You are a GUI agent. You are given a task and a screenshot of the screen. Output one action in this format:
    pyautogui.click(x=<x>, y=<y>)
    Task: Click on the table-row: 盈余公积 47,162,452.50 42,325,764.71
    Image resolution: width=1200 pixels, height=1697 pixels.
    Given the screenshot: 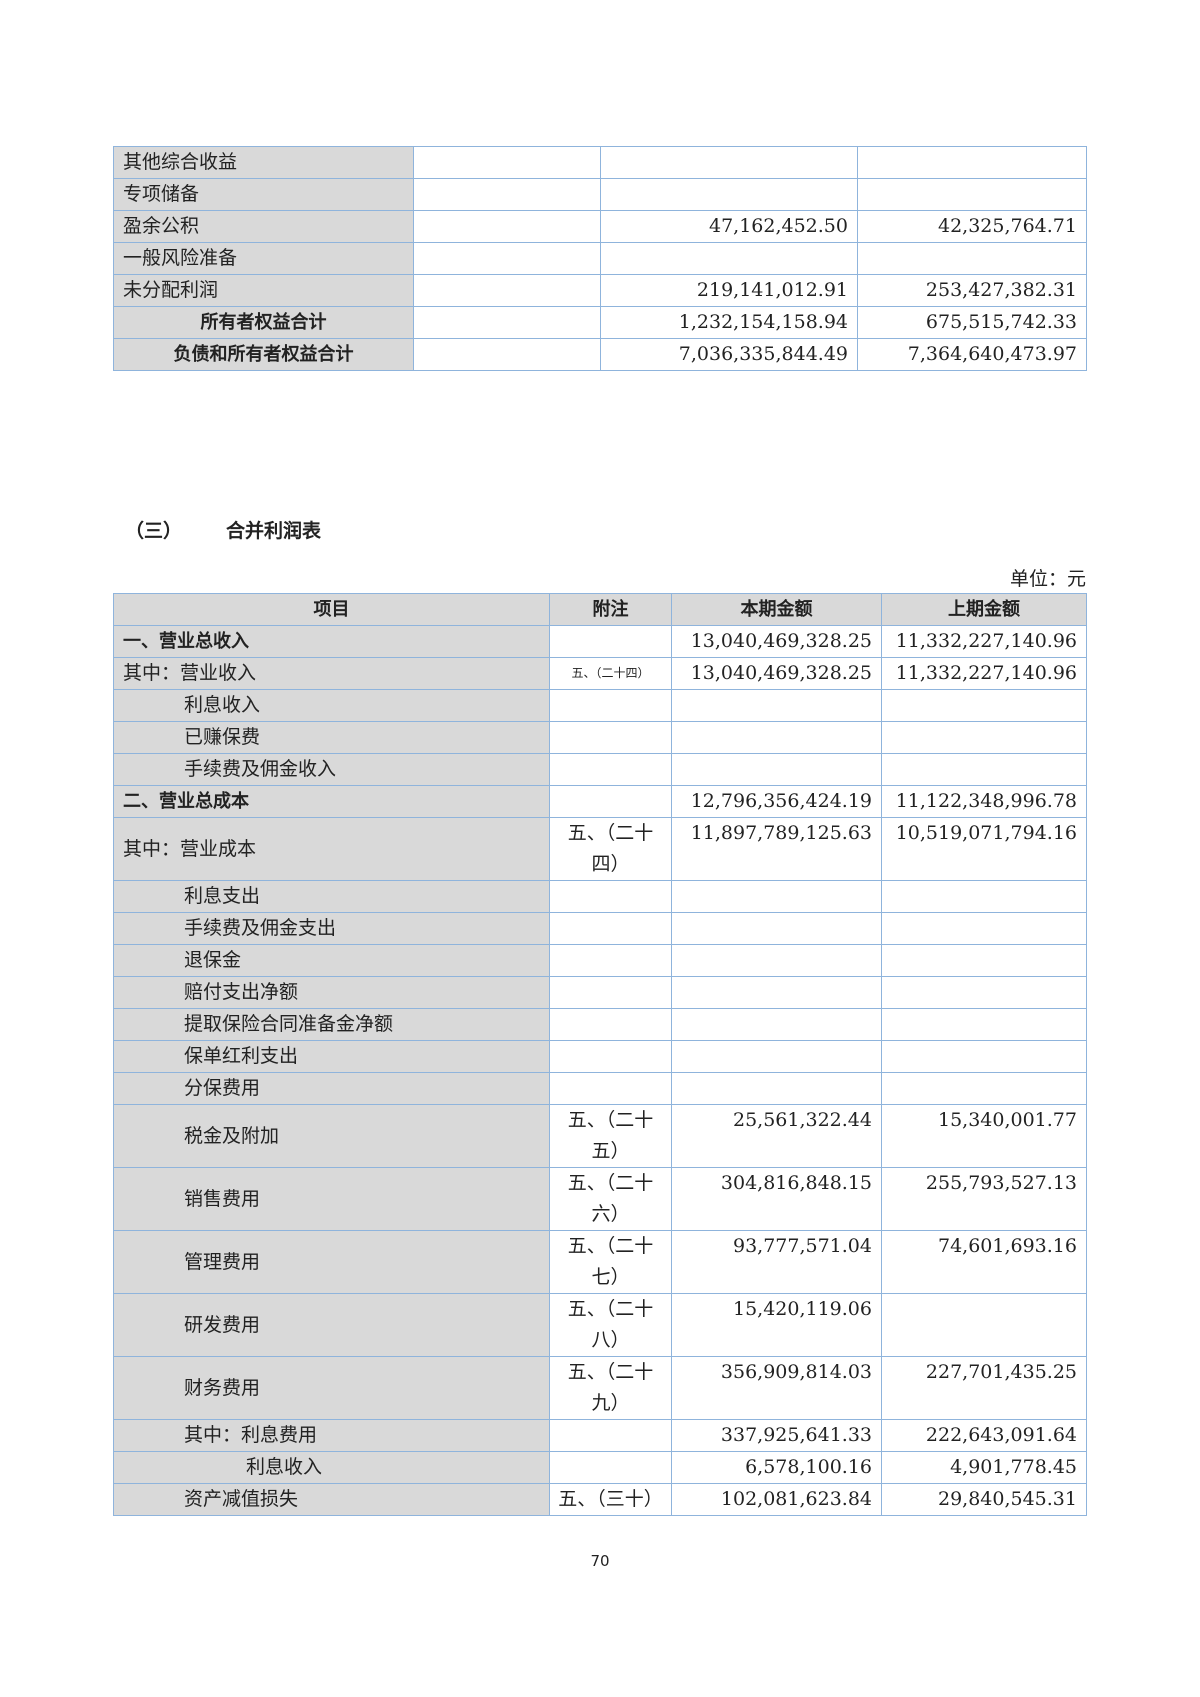 What is the action you would take?
    pyautogui.click(x=600, y=226)
    